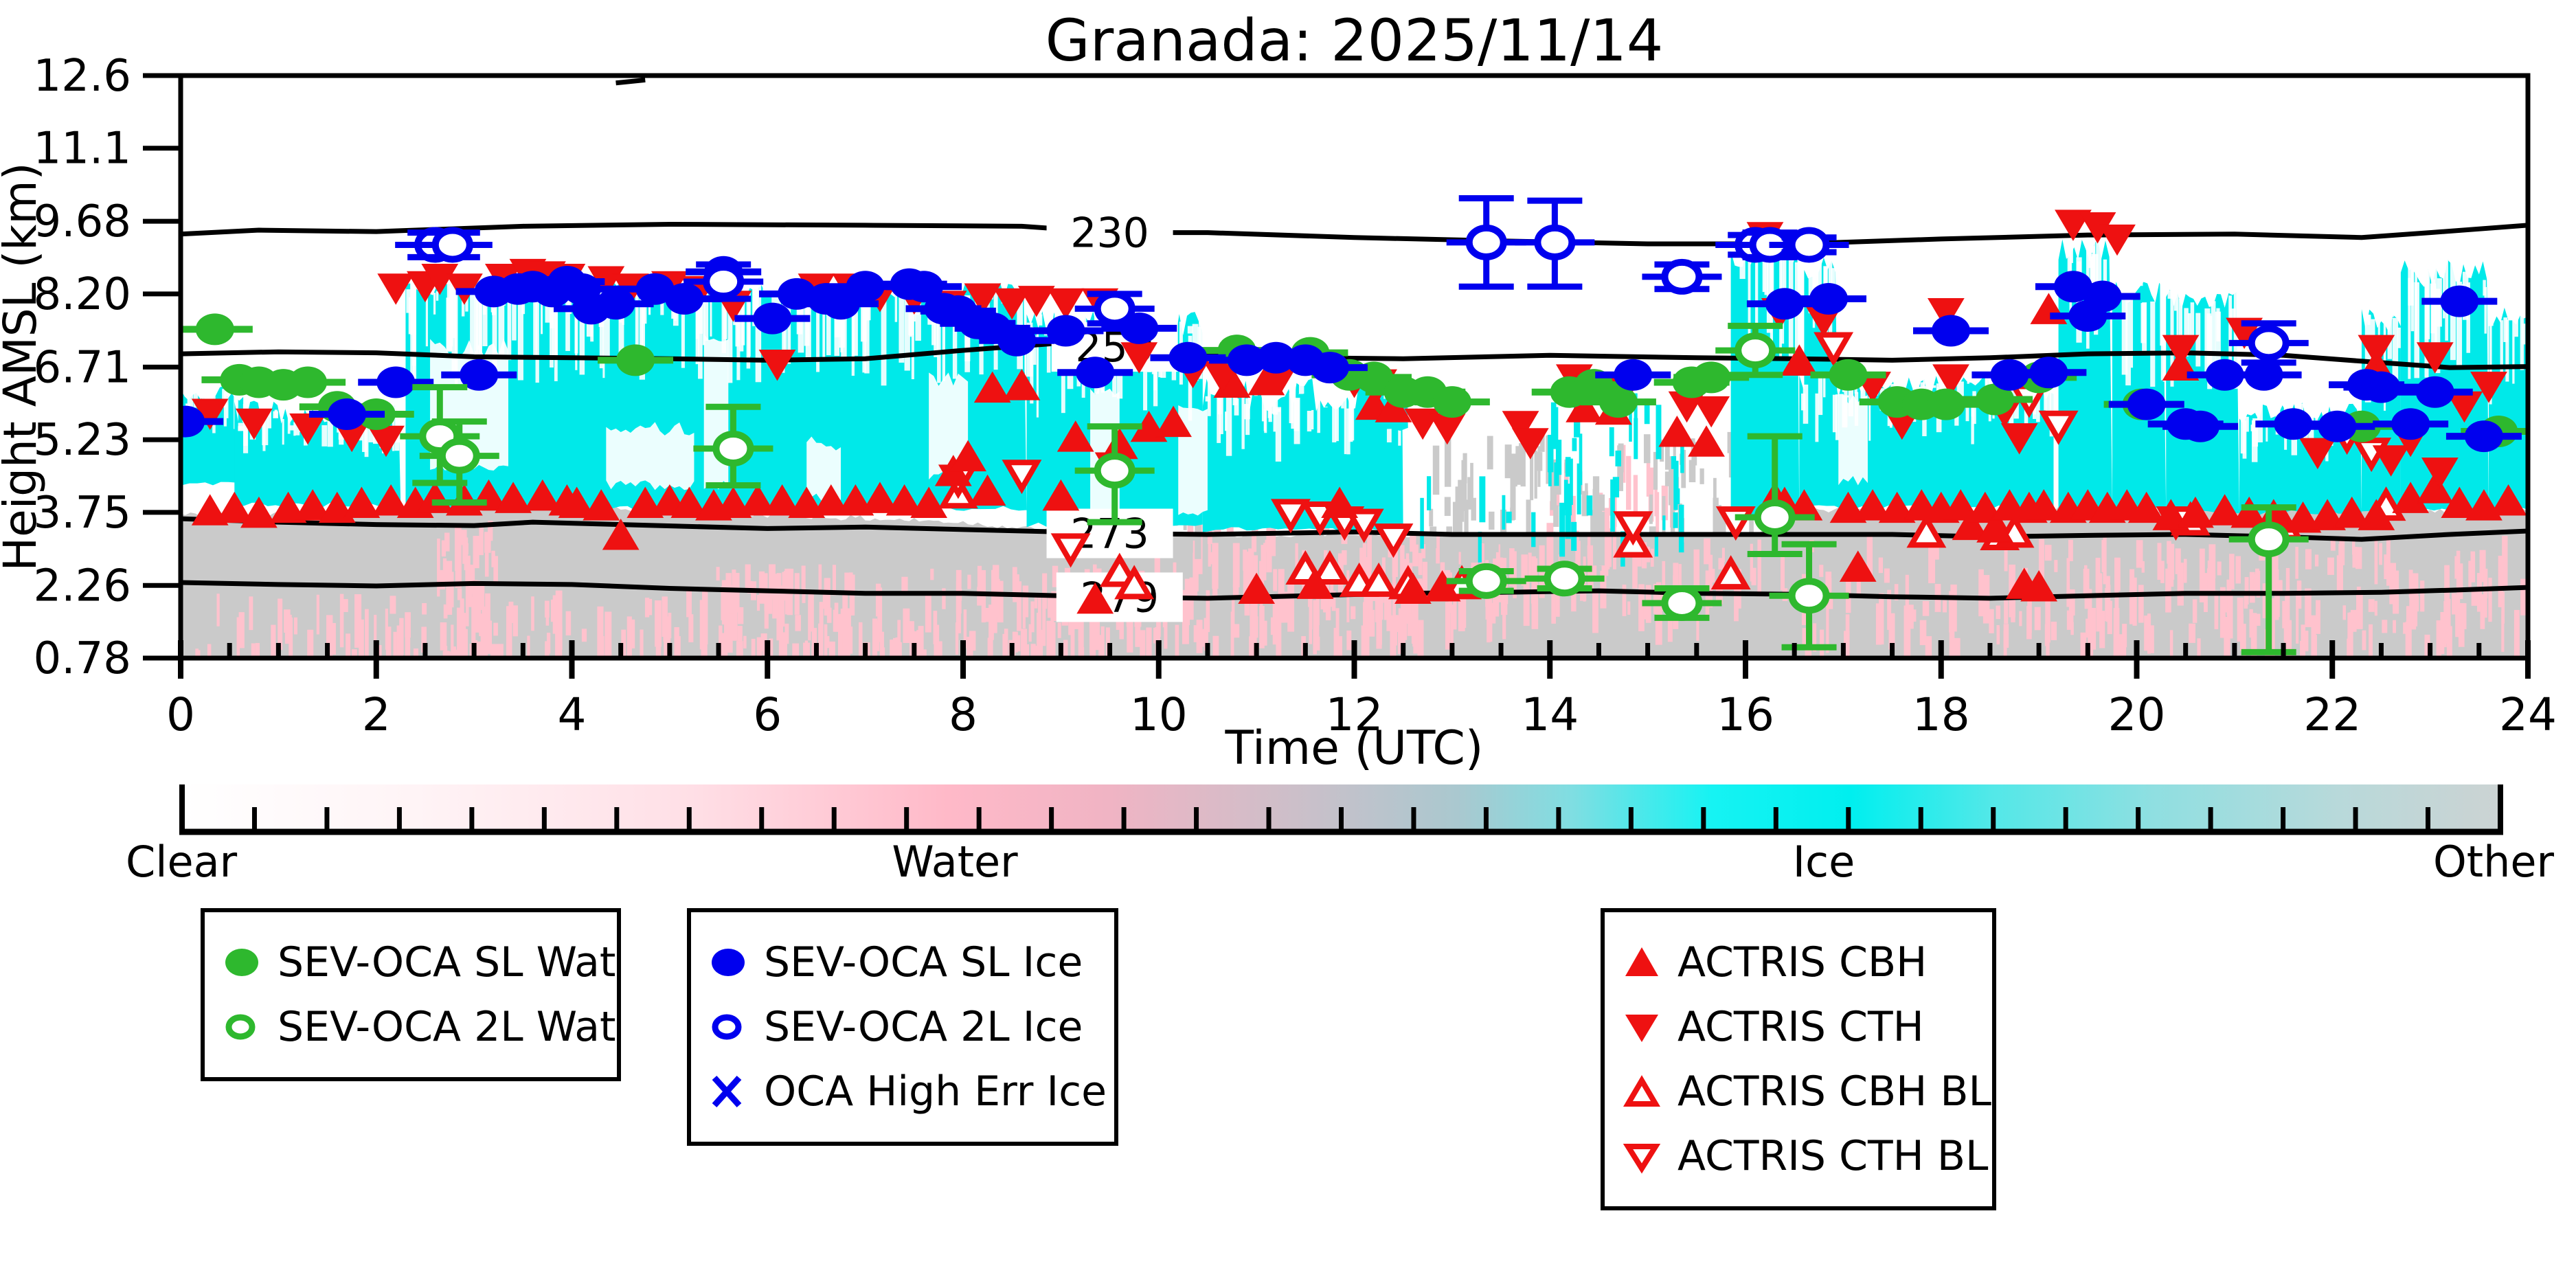  Describe the element at coordinates (727, 1027) in the screenshot. I see `circle-open-icon` at that location.